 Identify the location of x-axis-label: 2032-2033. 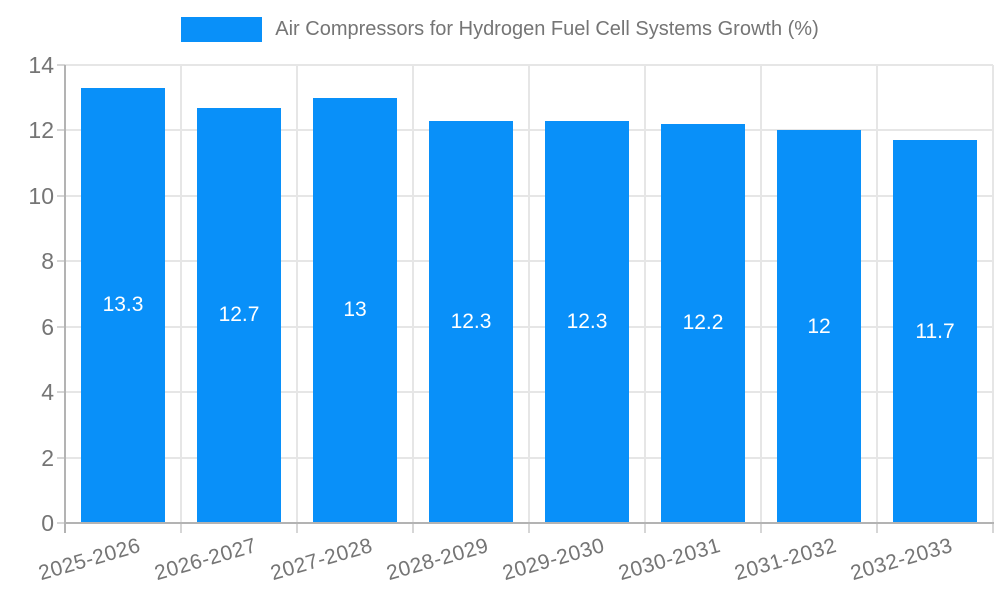
(902, 560).